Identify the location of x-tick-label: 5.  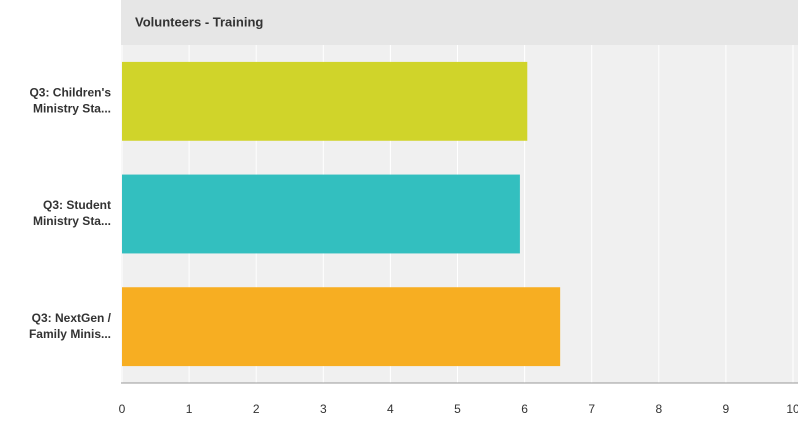
(457, 409).